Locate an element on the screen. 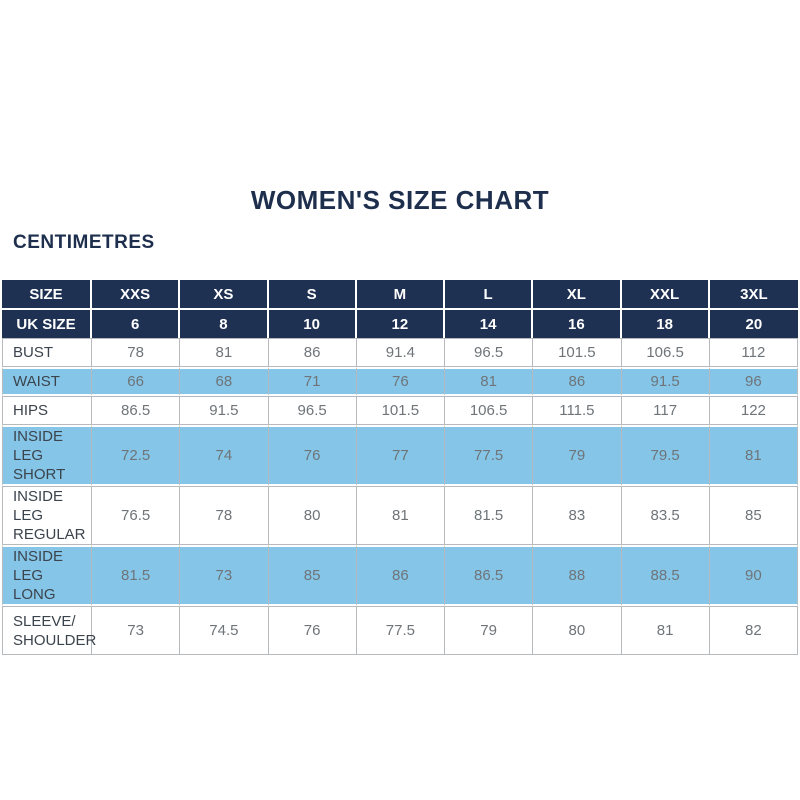 The width and height of the screenshot is (800, 800). uk-size-20: 20 is located at coordinates (753, 324).